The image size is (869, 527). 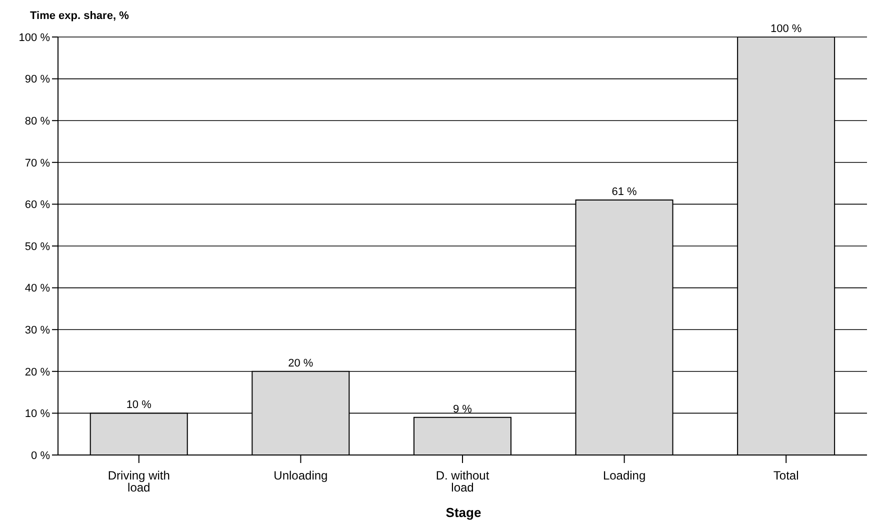 I want to click on y-axis-title: Time exp. share, %, so click(x=79, y=16).